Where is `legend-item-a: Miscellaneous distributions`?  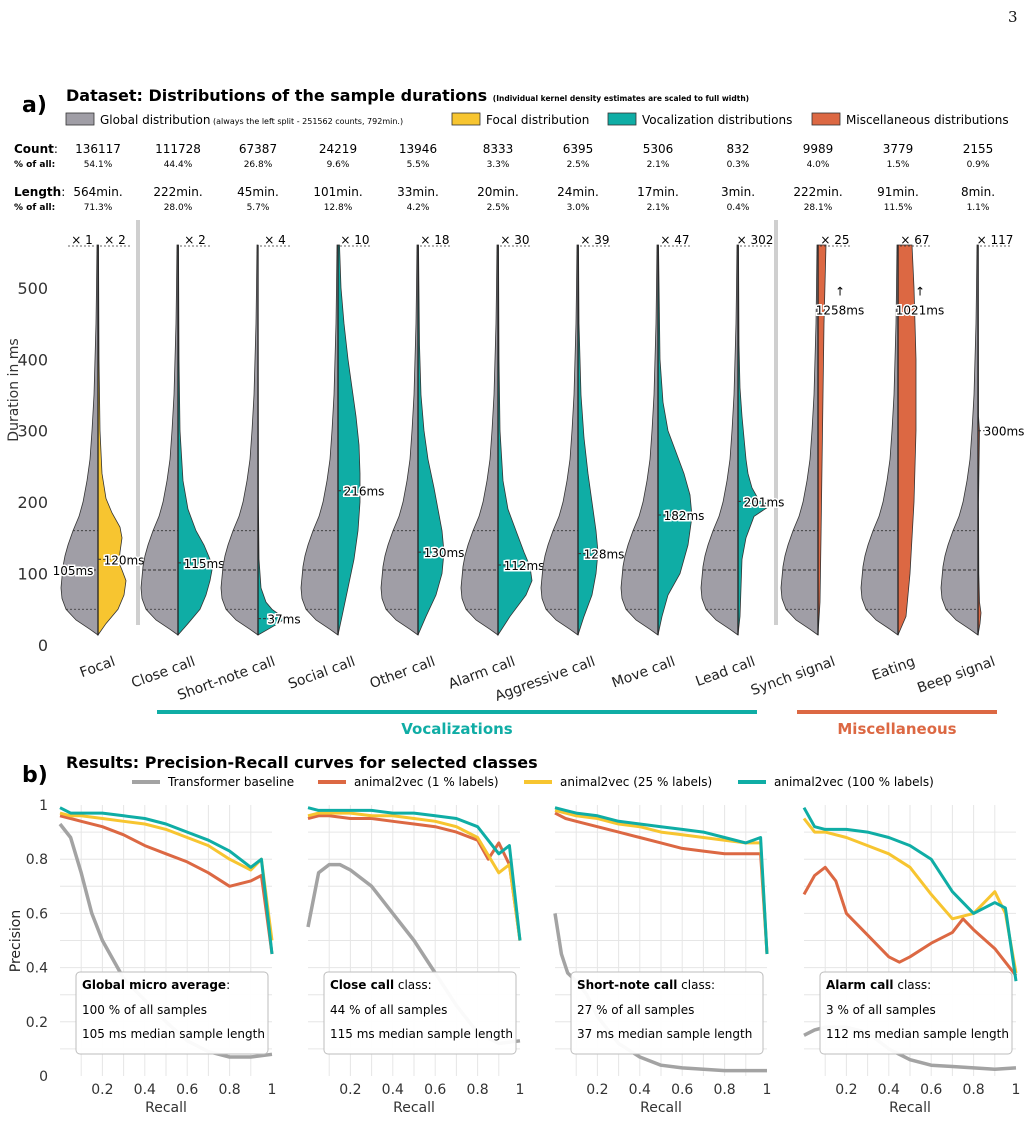 legend-item-a: Miscellaneous distributions is located at coordinates (910, 119).